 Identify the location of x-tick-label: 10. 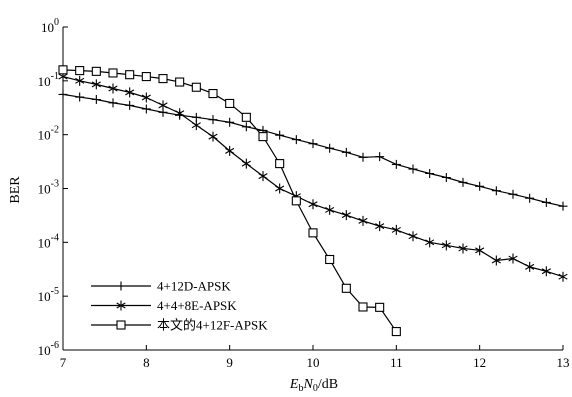
(313, 362).